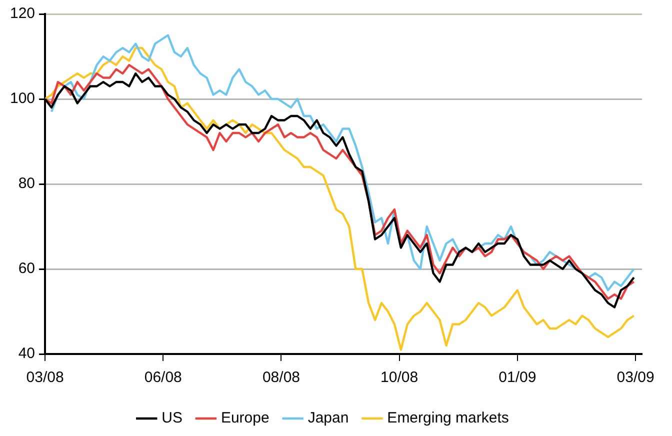  Describe the element at coordinates (245, 418) in the screenshot. I see `legend-label: Europe` at that location.